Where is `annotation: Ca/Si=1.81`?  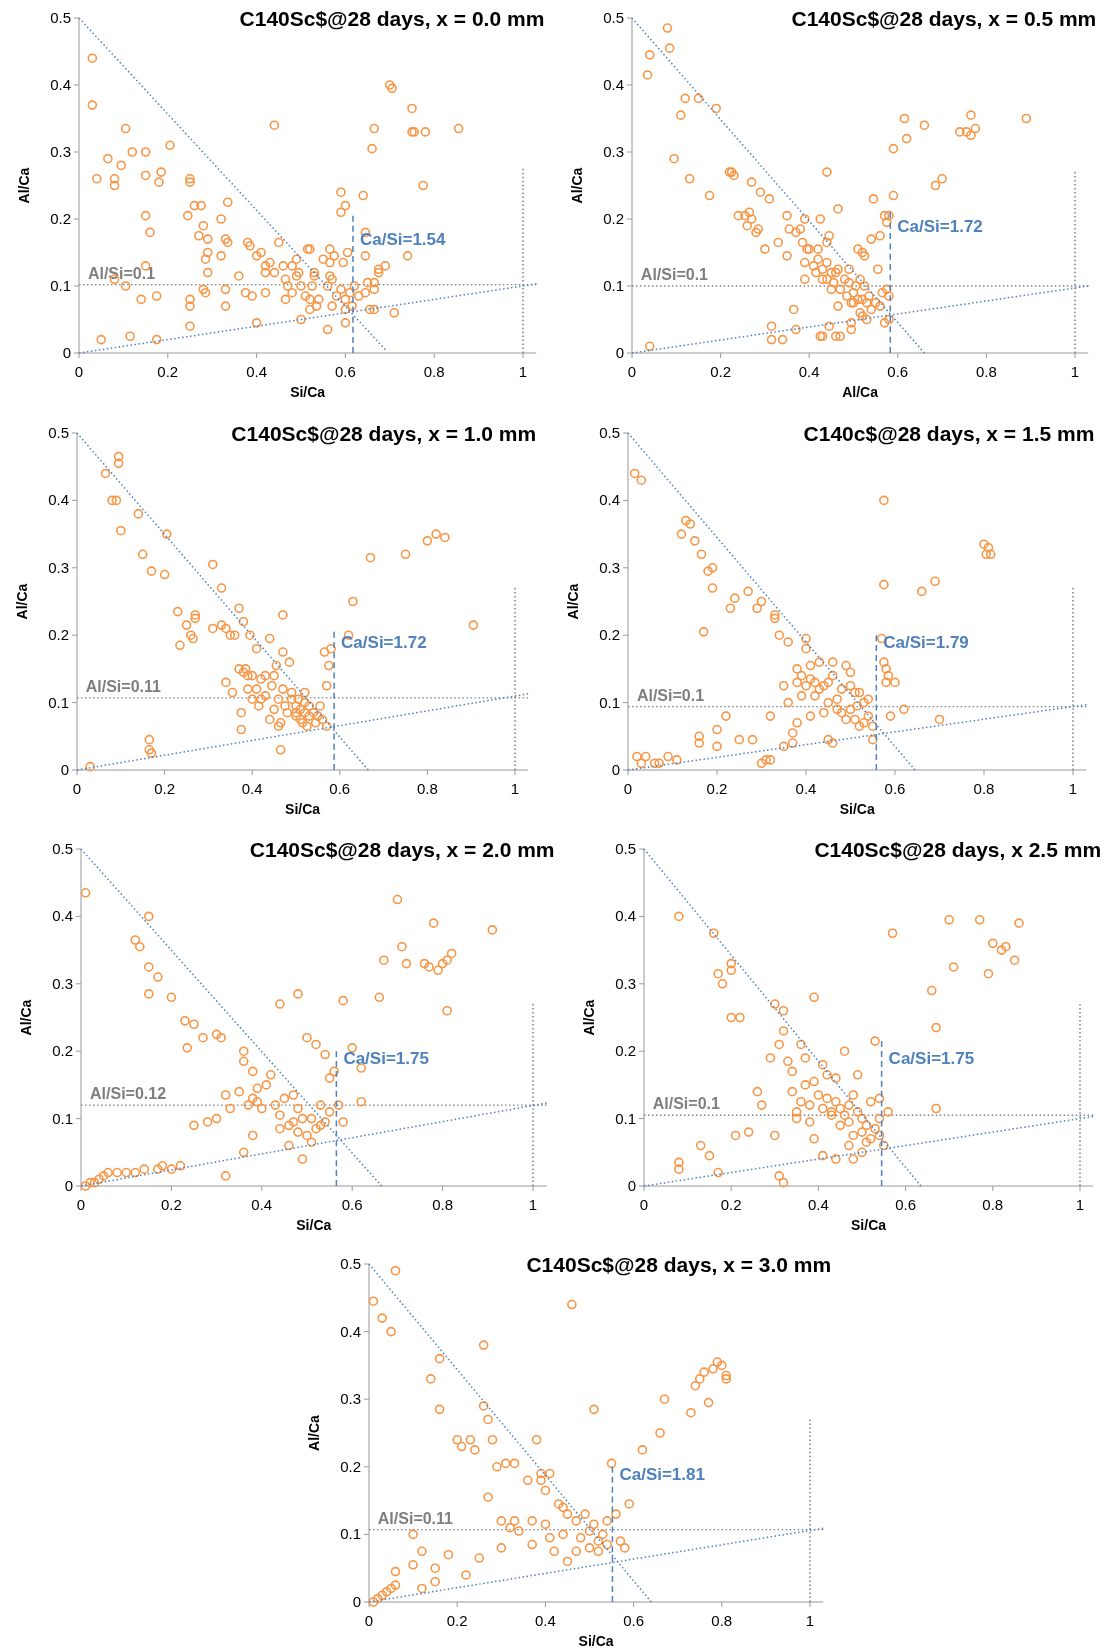
annotation: Ca/Si=1.81 is located at coordinates (662, 1474).